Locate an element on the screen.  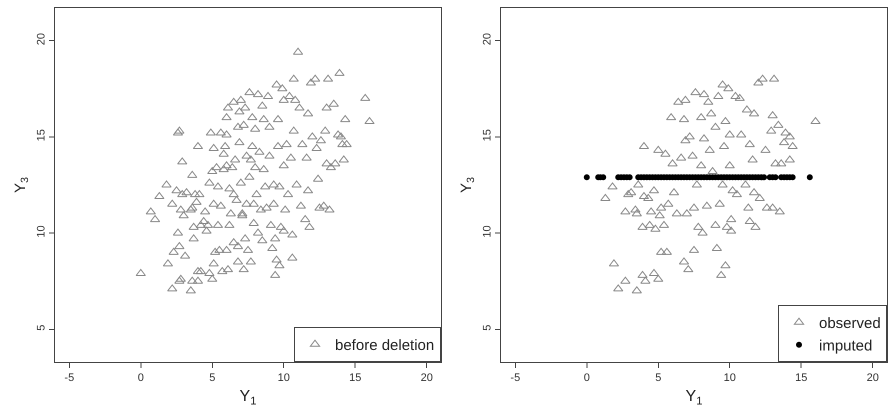
legend-label: observed is located at coordinates (850, 323).